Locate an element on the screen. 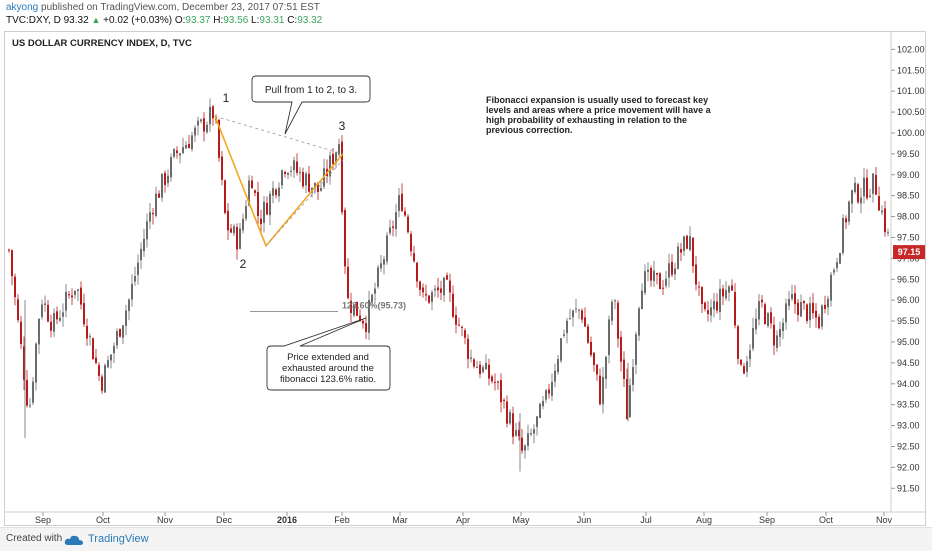 The image size is (932, 551). y-tick-label: 97.50 is located at coordinates (908, 237).